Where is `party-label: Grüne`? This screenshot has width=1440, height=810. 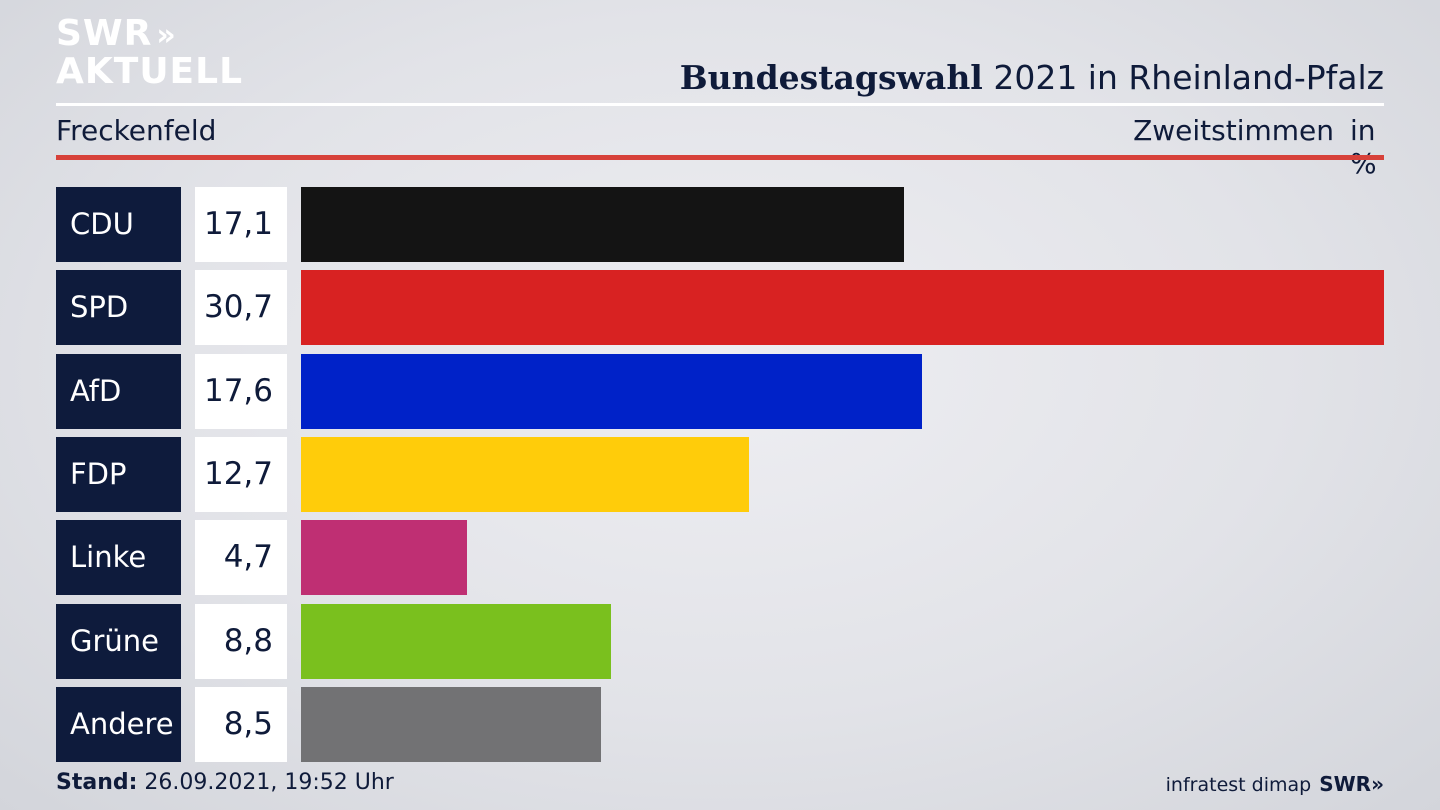
party-label: Grüne is located at coordinates (118, 641).